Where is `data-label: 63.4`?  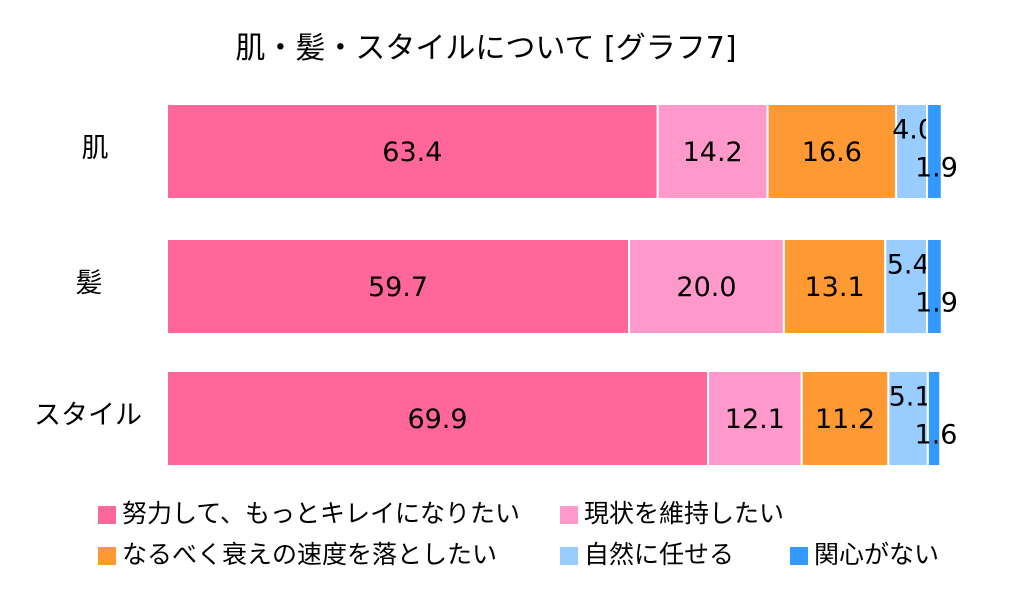
data-label: 63.4 is located at coordinates (412, 152).